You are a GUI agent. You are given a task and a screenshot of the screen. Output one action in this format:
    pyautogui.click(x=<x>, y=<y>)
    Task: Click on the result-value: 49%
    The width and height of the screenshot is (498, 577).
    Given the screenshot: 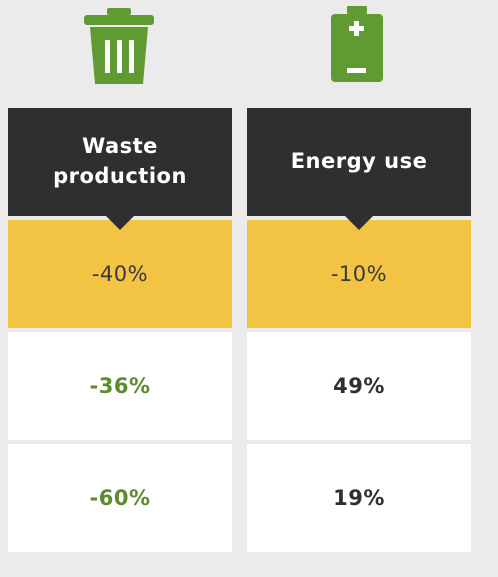 What is the action you would take?
    pyautogui.click(x=359, y=386)
    